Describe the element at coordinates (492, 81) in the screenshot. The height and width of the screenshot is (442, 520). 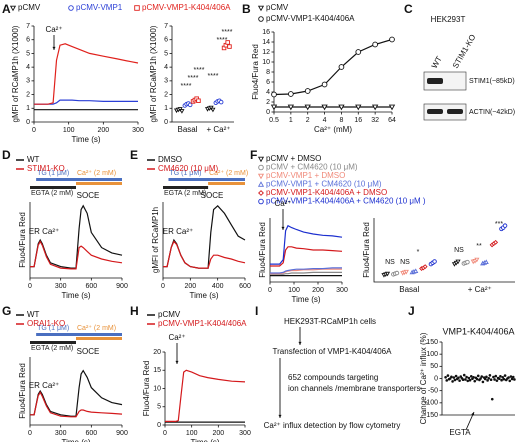
I see `band-label: STIM1(~85kD)` at that location.